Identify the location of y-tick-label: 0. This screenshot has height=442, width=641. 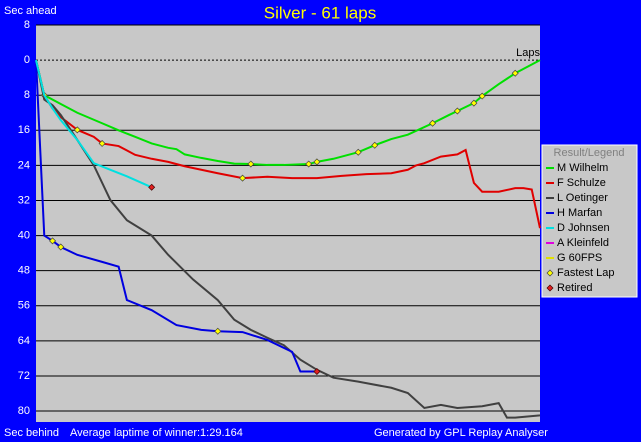
(27, 60).